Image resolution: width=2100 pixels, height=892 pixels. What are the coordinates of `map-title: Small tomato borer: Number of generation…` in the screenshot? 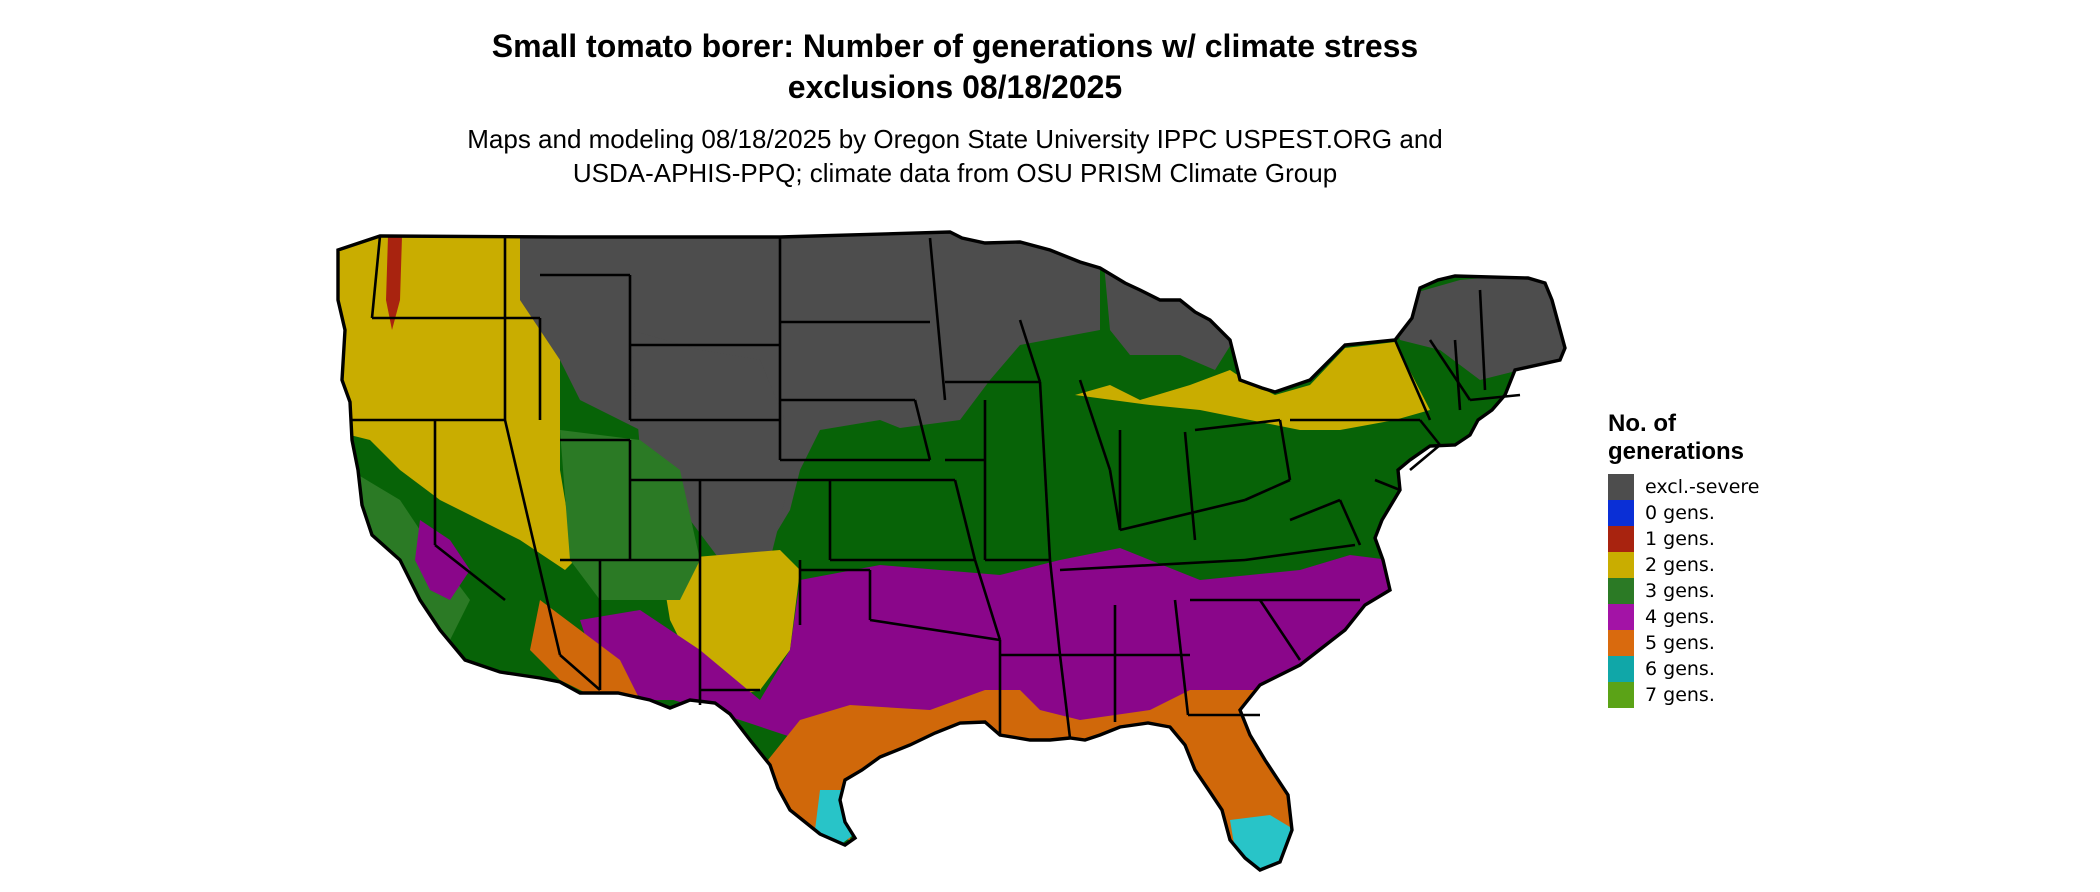 It's located at (955, 67).